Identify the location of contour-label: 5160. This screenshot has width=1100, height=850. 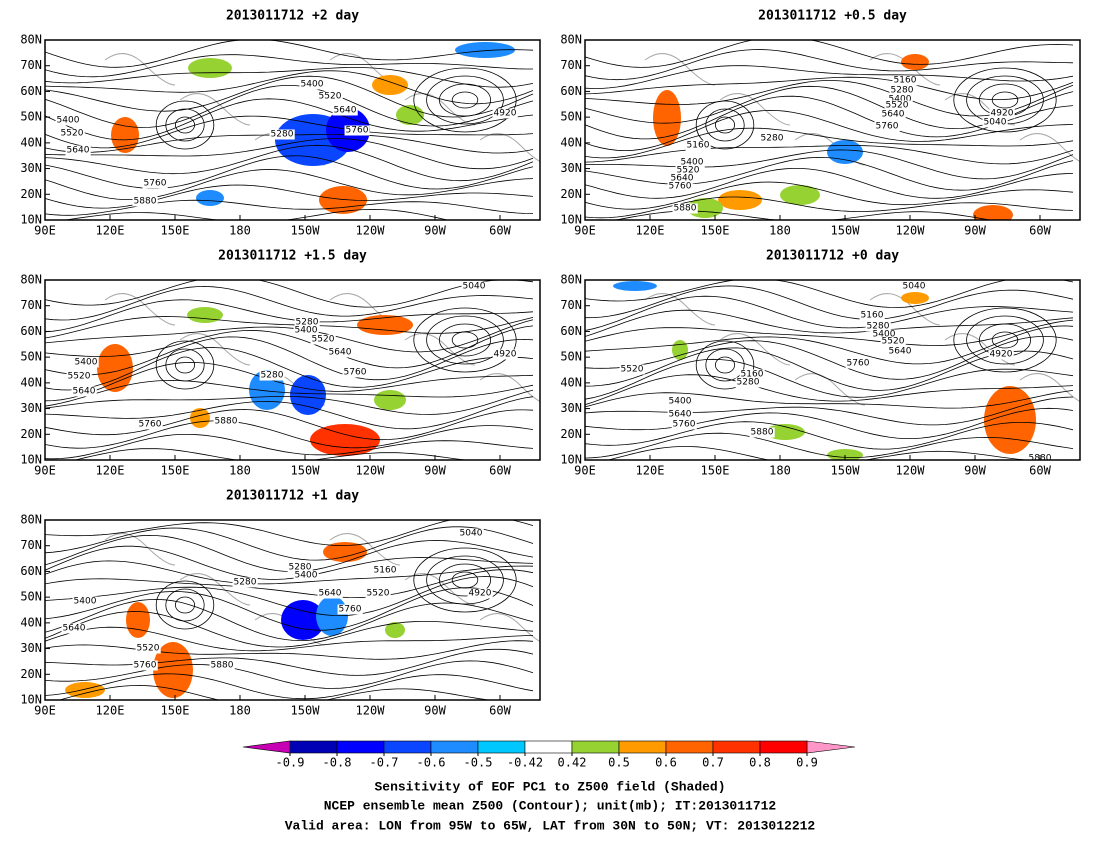
(698, 146).